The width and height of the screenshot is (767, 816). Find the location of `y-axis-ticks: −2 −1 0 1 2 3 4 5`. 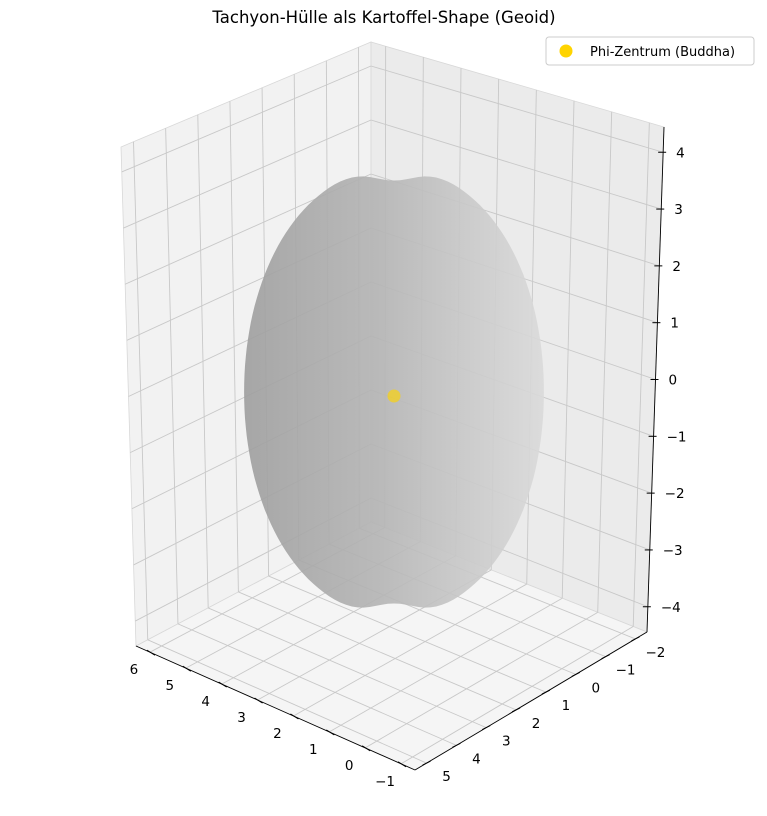

y-axis-ticks: −2 −1 0 1 2 3 4 5 is located at coordinates (543, 710).